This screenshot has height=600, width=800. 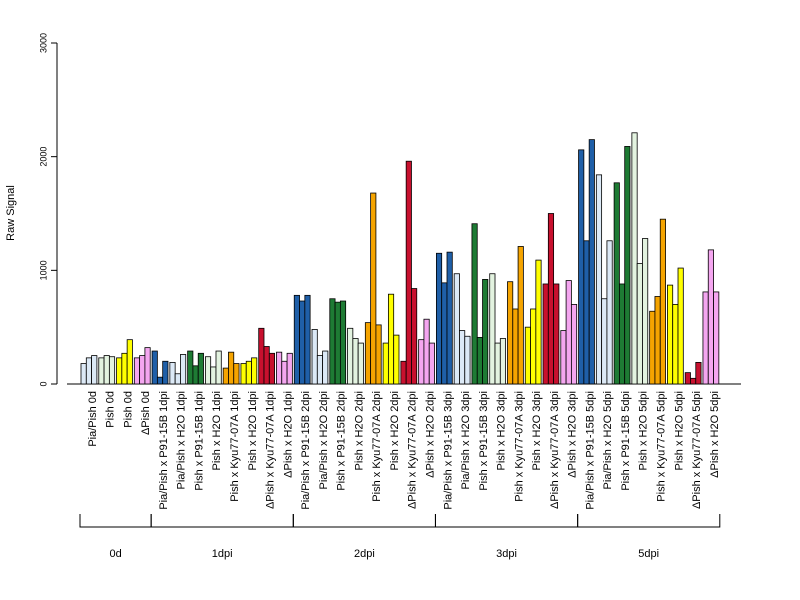 I want to click on category-label: Pish x Kyu77-07A 5dpi, so click(x=661, y=446).